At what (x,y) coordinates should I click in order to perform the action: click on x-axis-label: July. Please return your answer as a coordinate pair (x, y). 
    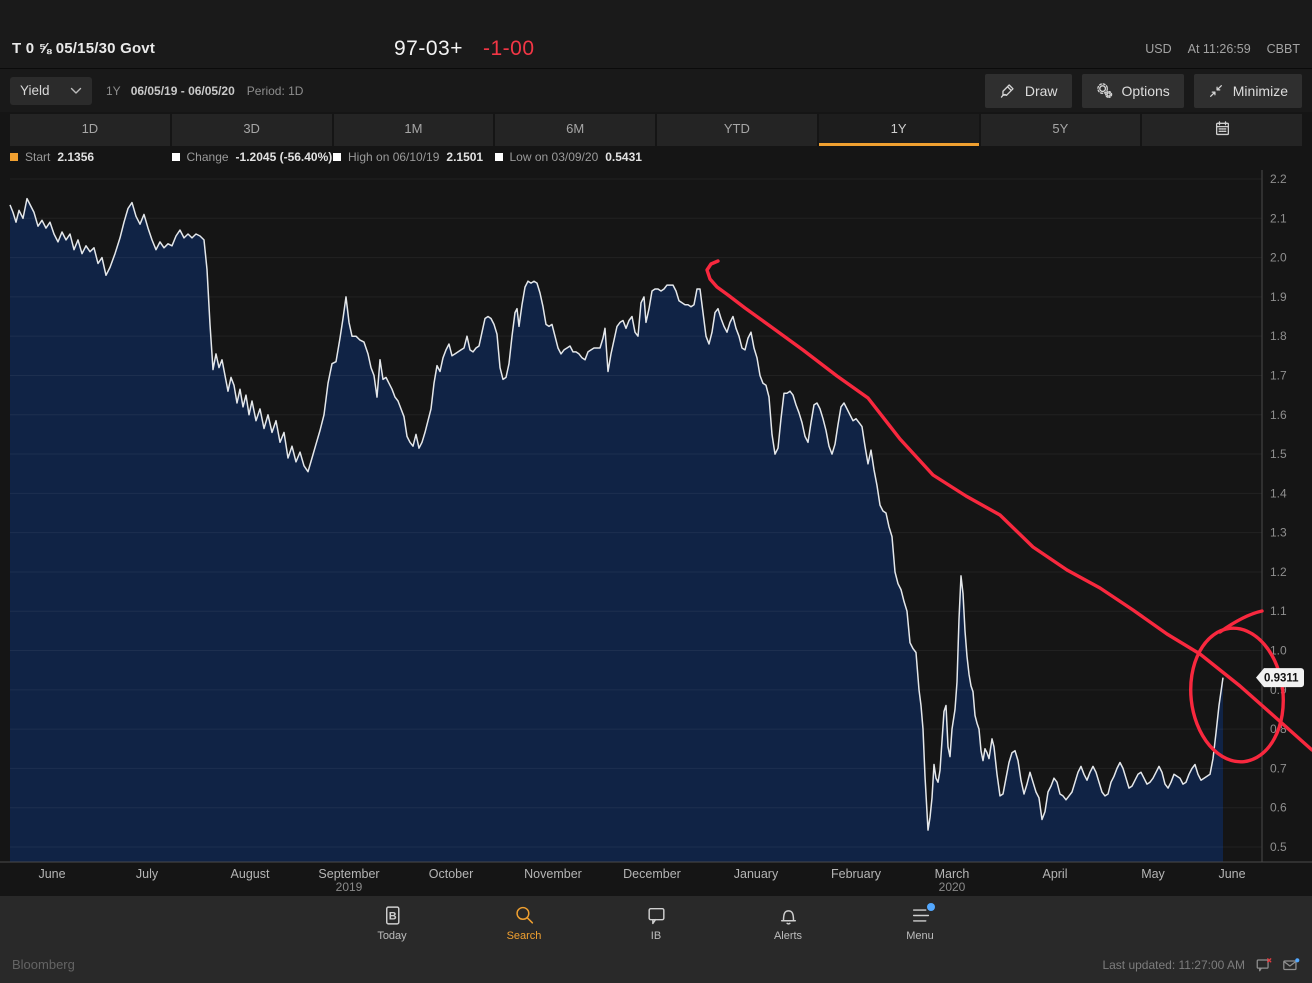
    Looking at the image, I should click on (147, 874).